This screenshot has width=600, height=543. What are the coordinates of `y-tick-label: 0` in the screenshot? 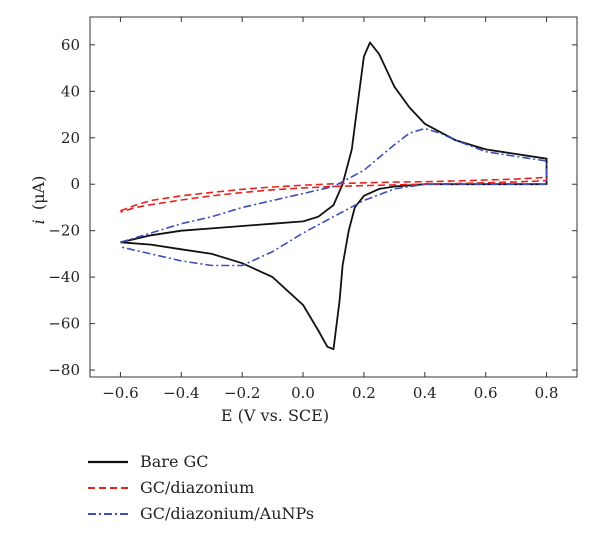 It's located at (75, 184).